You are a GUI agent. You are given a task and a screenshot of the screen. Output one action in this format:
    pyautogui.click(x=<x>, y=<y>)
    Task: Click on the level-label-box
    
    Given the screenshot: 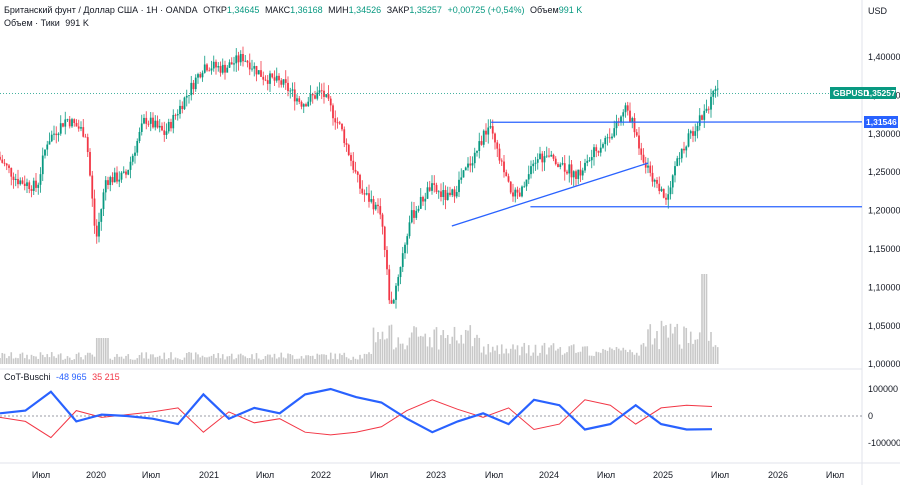 What is the action you would take?
    pyautogui.click(x=881, y=122)
    